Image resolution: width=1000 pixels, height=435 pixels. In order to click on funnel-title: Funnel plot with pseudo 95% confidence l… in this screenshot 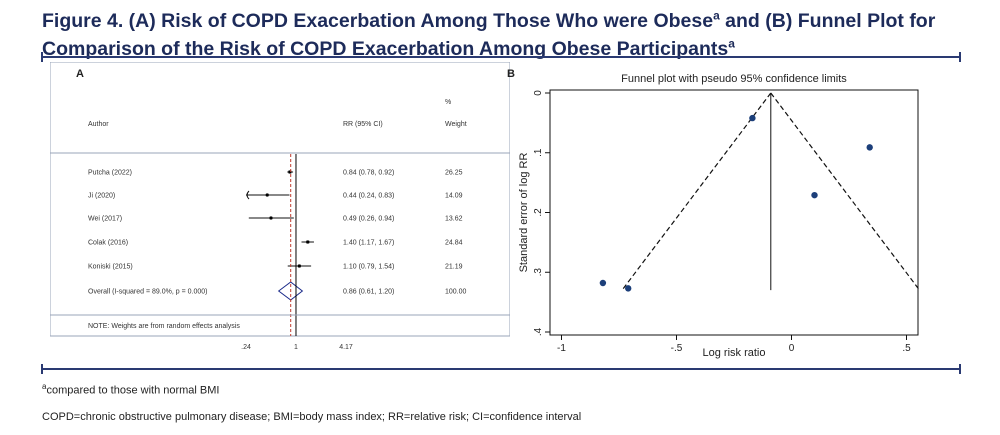, I will do `click(734, 79)`.